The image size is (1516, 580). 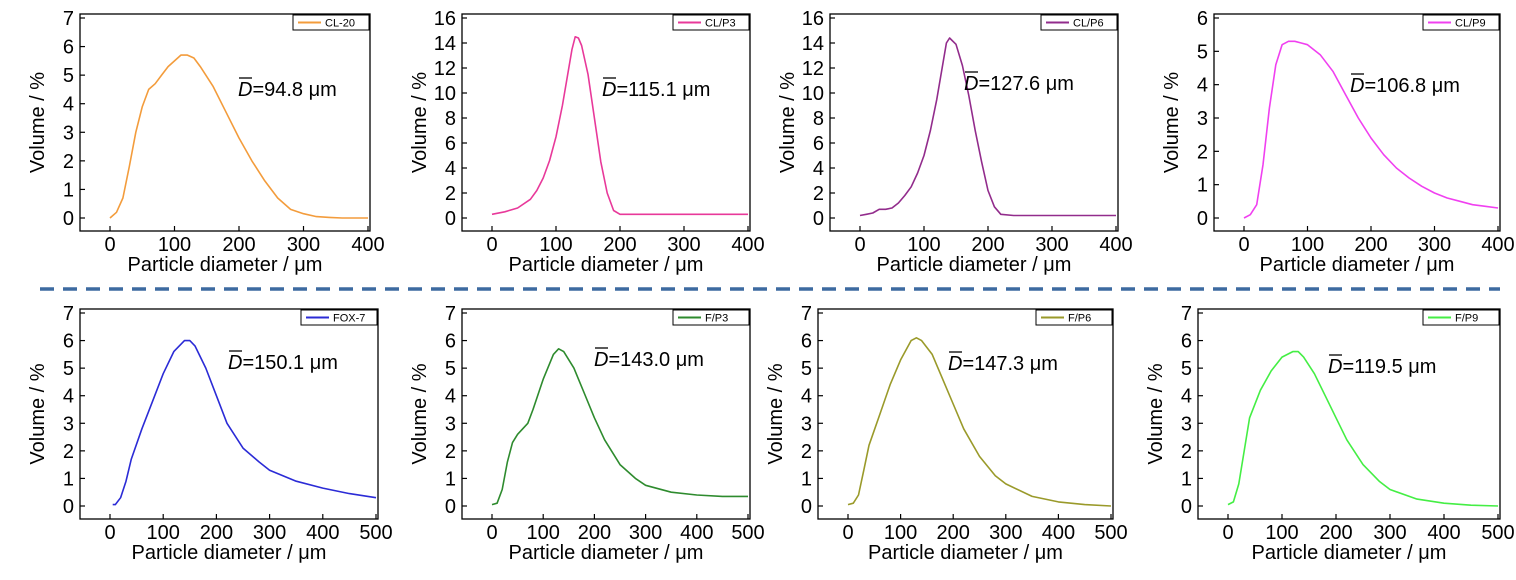 What do you see at coordinates (1466, 319) in the screenshot?
I see `legend-label: F/P9` at bounding box center [1466, 319].